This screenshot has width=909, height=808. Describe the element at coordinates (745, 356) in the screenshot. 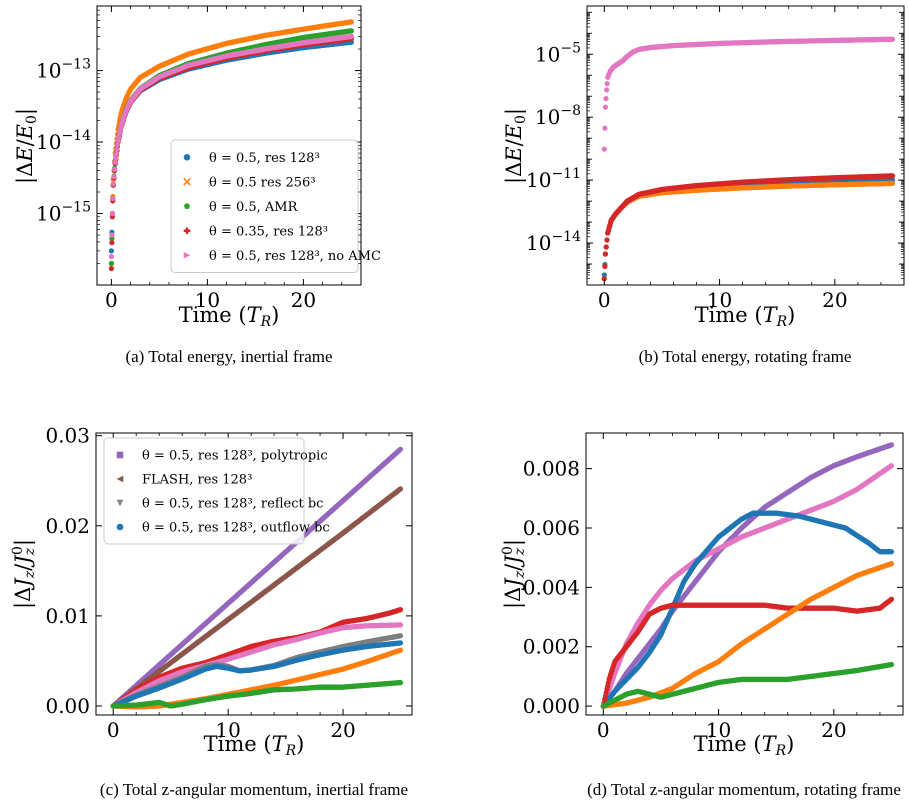

I see `caption-b: (b) Total energy, rotating frame` at that location.